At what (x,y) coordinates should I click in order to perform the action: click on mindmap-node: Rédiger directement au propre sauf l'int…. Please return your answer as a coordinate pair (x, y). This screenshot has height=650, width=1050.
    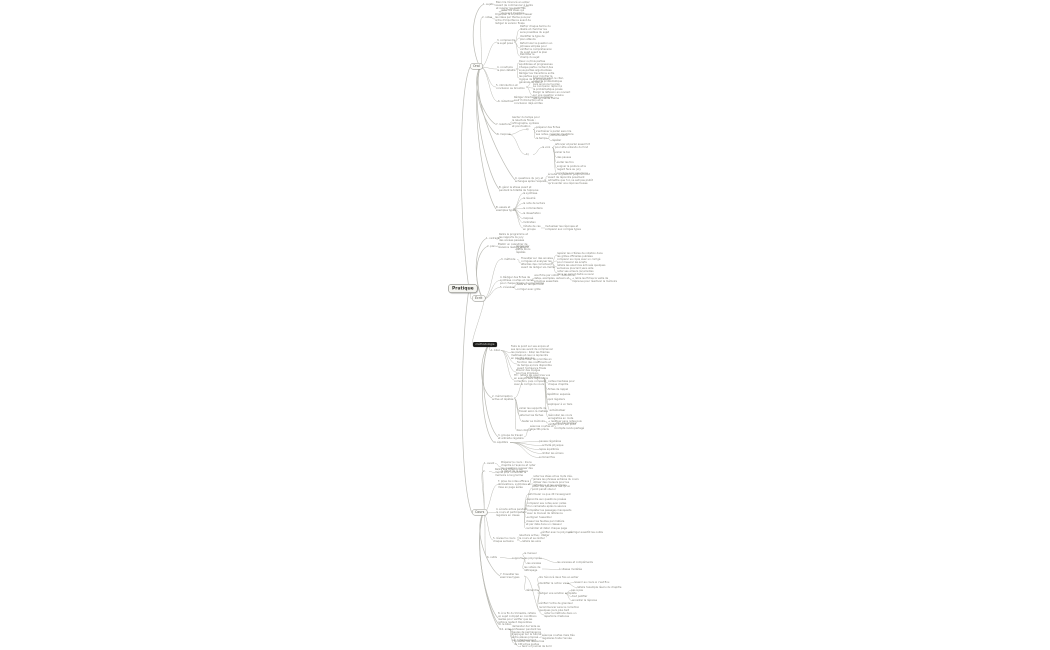
    Looking at the image, I should click on (533, 100).